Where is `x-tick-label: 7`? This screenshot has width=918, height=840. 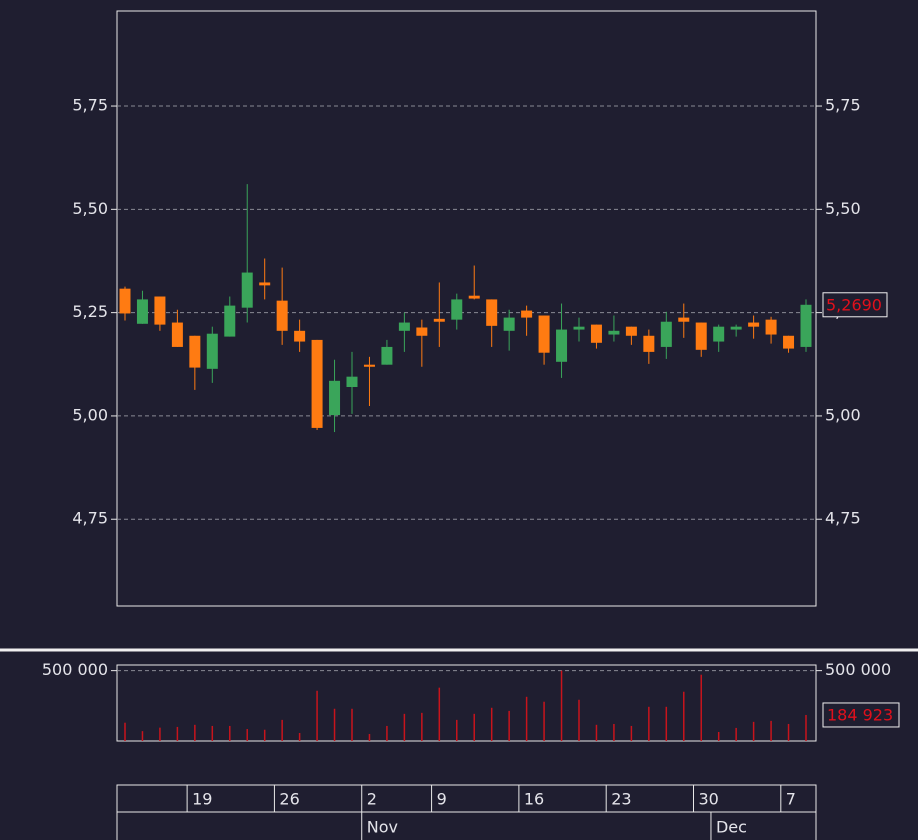
x-tick-label: 7 is located at coordinates (791, 799).